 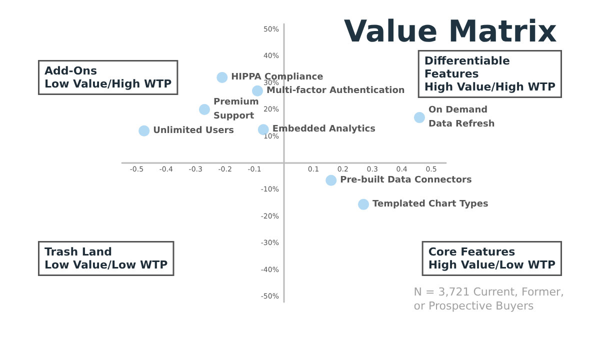 What do you see at coordinates (490, 74) in the screenshot?
I see `annotation: Differentiable Features High Value/High WTP` at bounding box center [490, 74].